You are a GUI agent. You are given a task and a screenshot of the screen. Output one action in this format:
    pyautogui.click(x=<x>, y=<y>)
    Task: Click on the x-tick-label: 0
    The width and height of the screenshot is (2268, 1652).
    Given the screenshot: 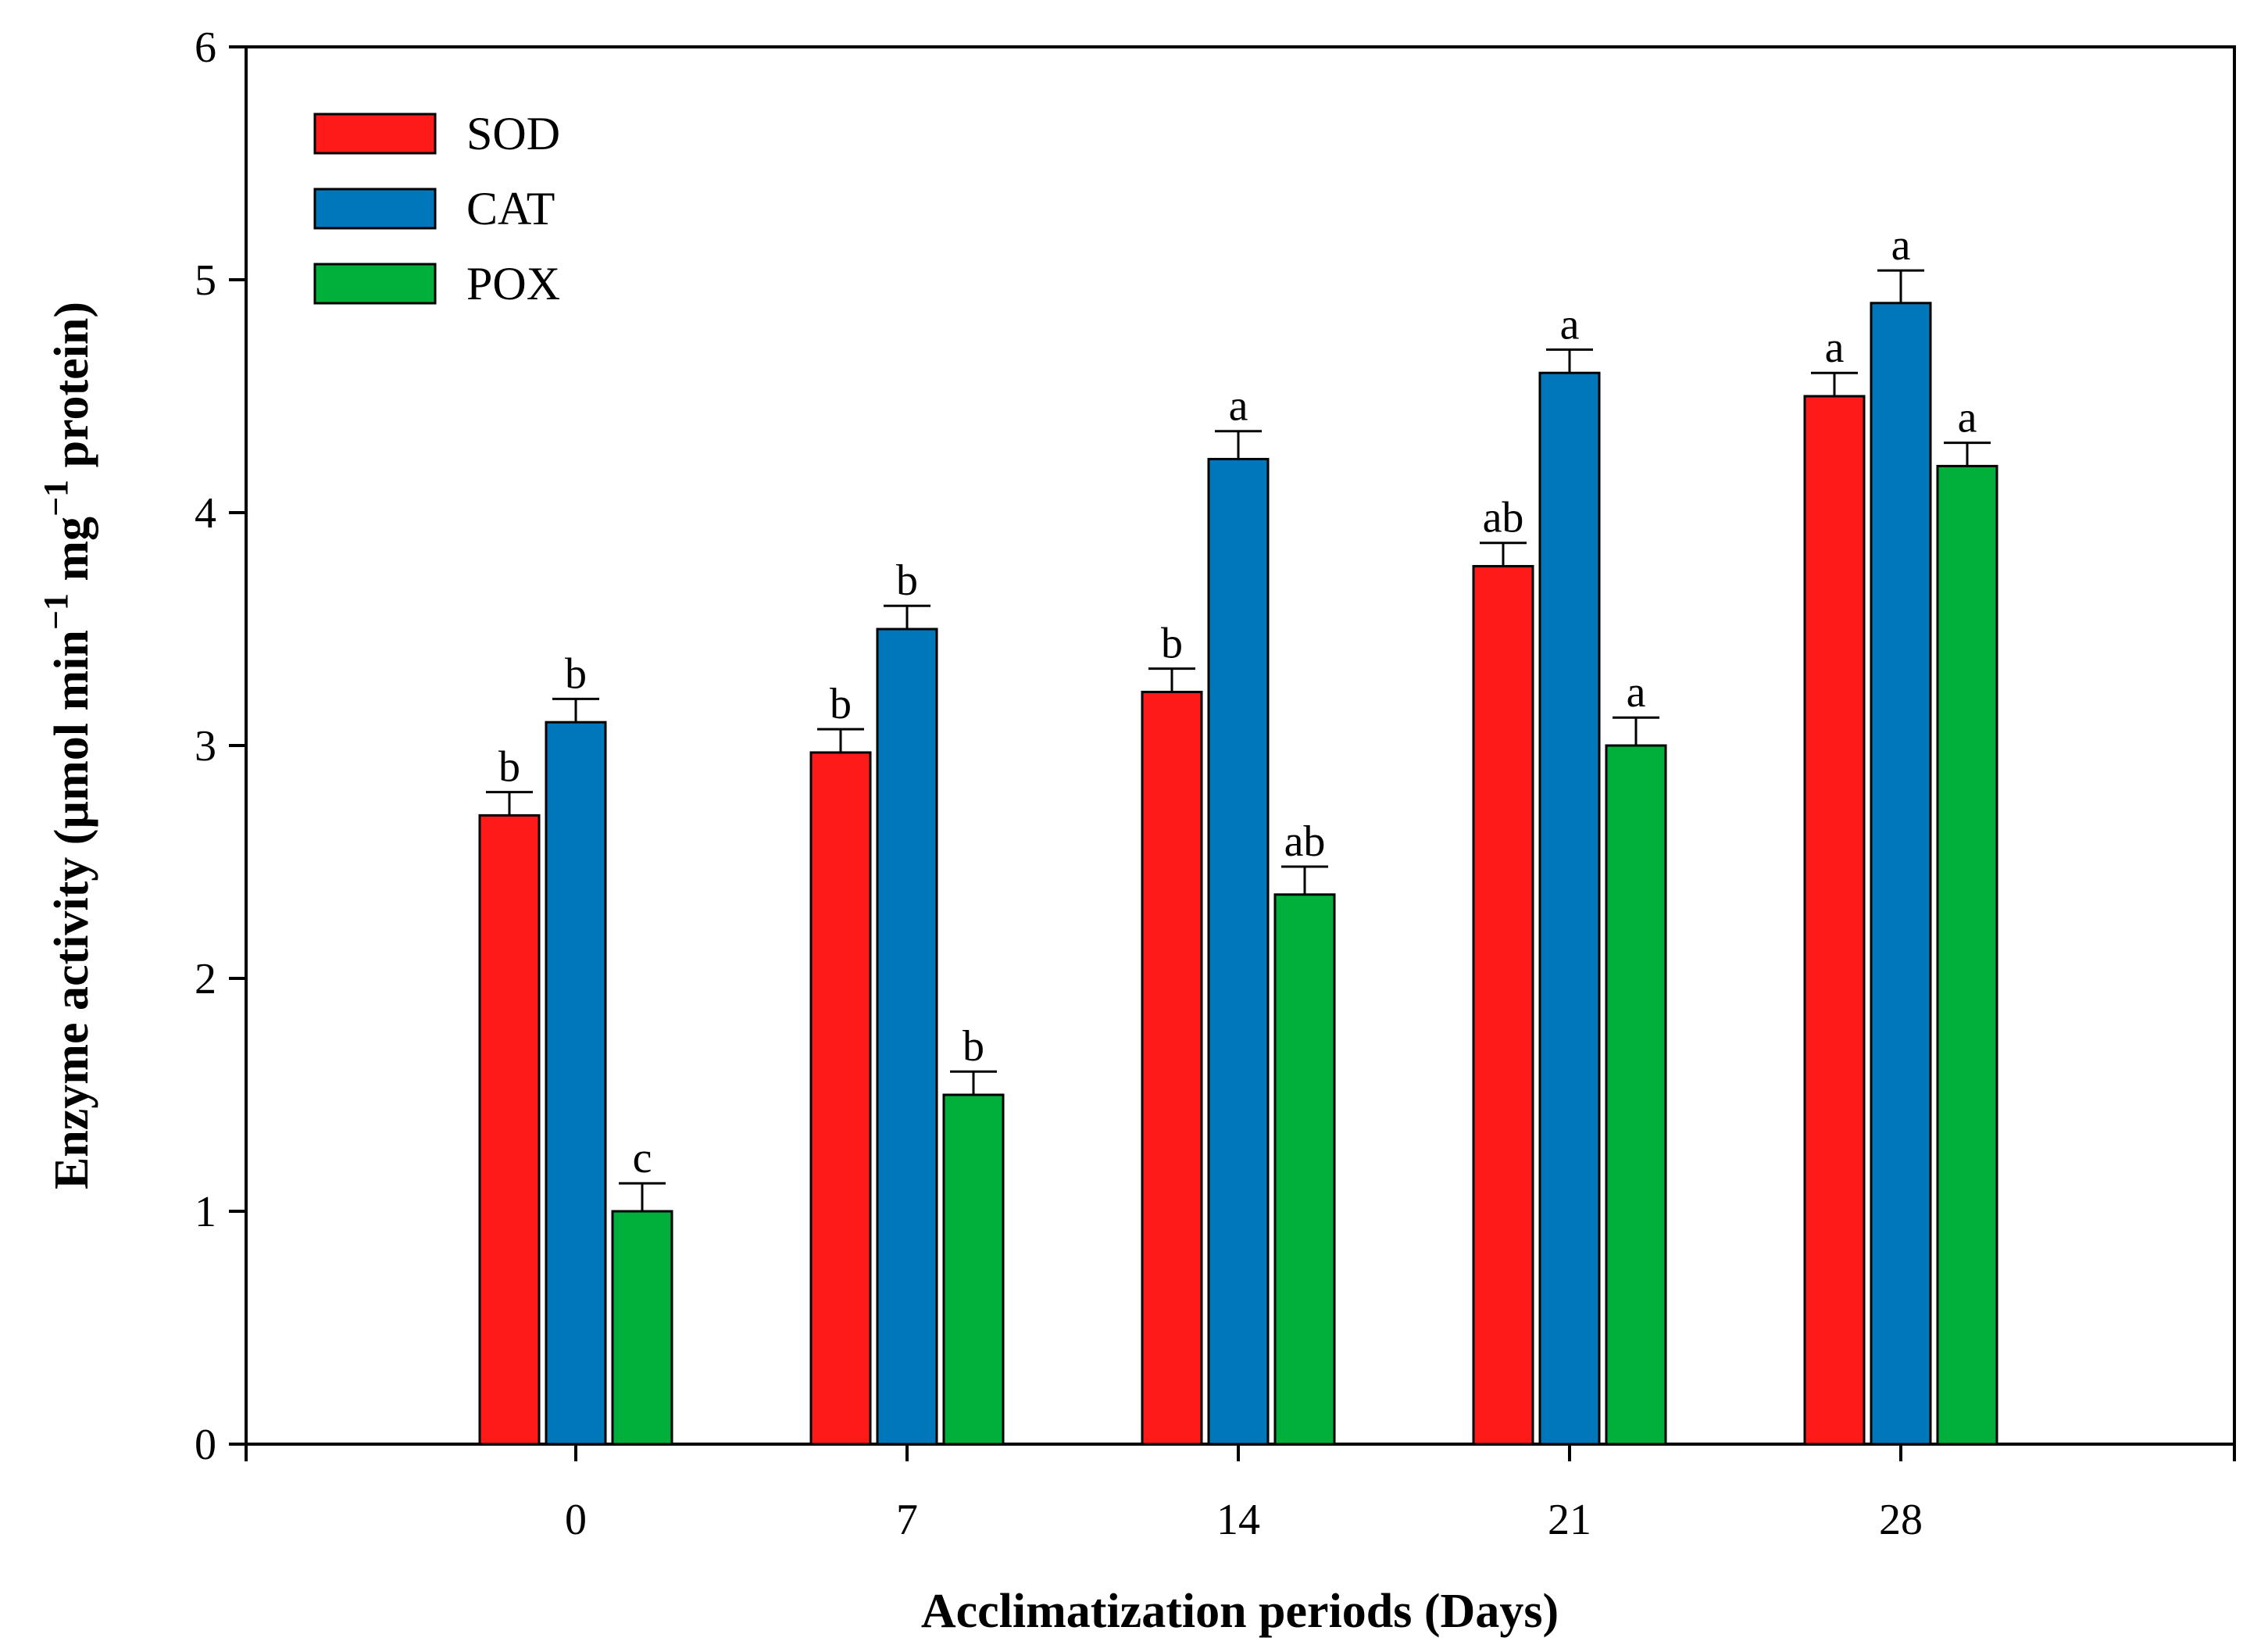 What is the action you would take?
    pyautogui.click(x=576, y=1520)
    